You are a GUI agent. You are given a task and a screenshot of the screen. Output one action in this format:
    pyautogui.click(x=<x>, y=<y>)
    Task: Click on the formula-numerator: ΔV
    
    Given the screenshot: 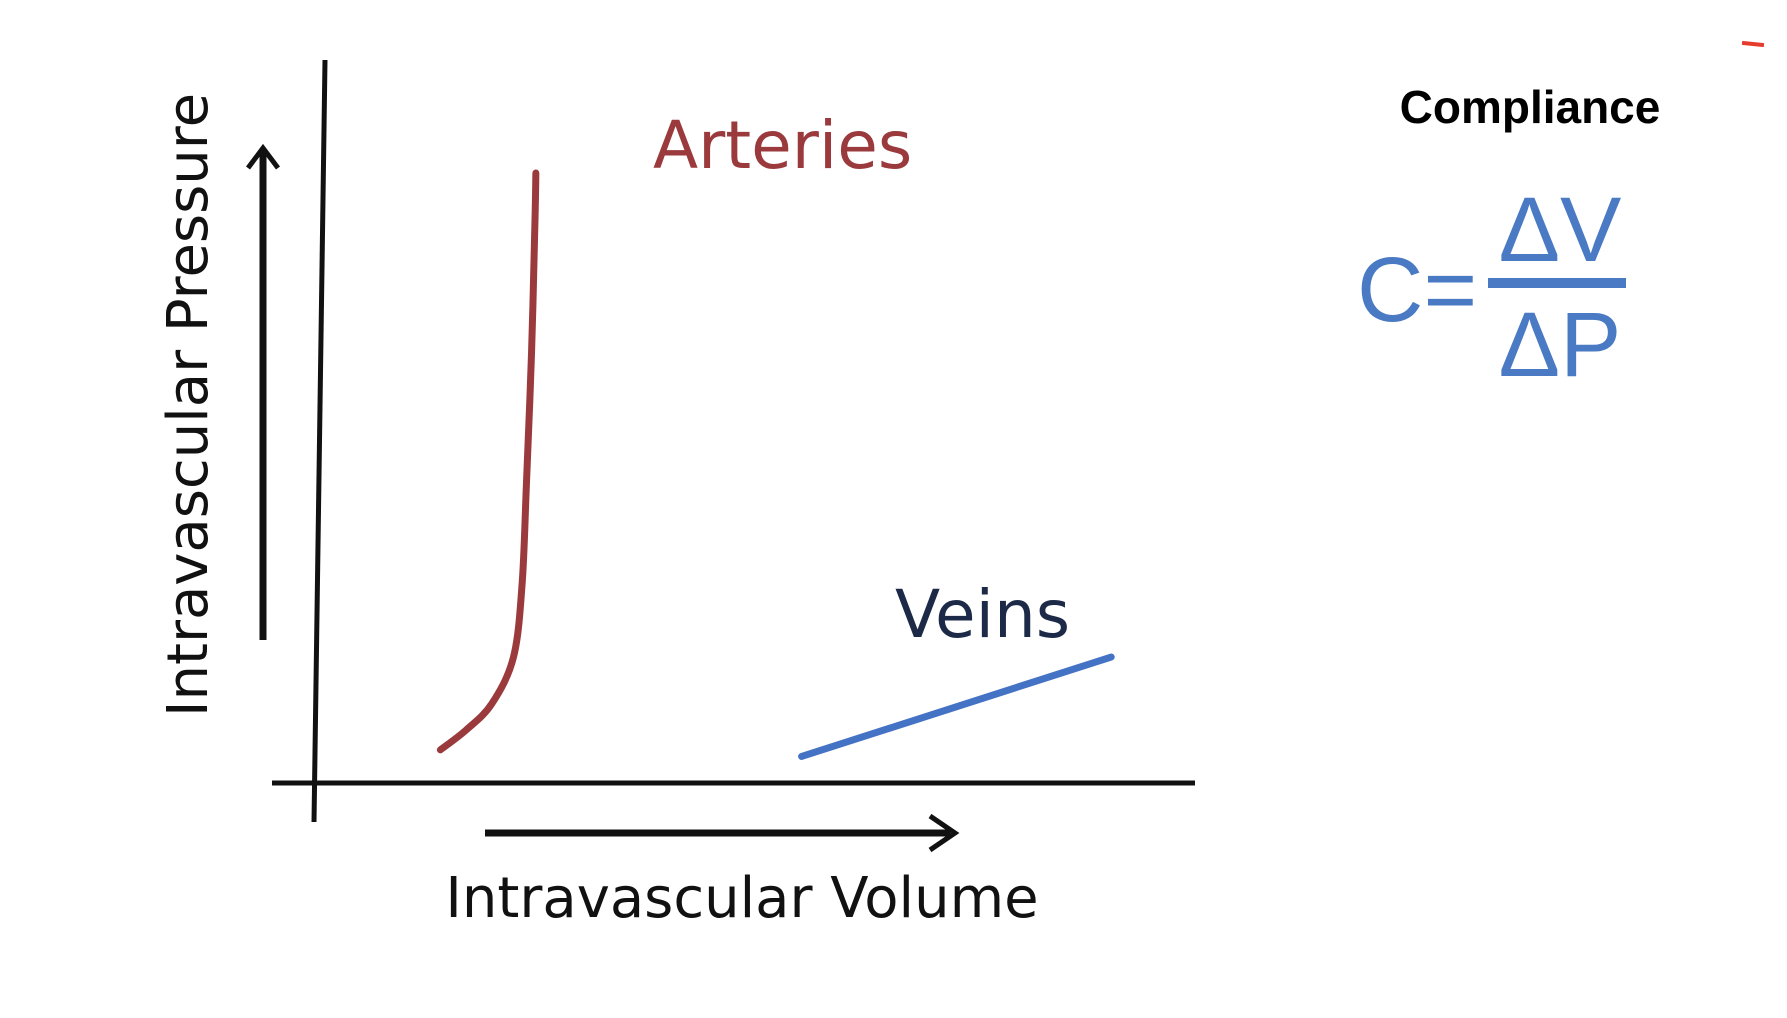 What is the action you would take?
    pyautogui.click(x=1560, y=230)
    